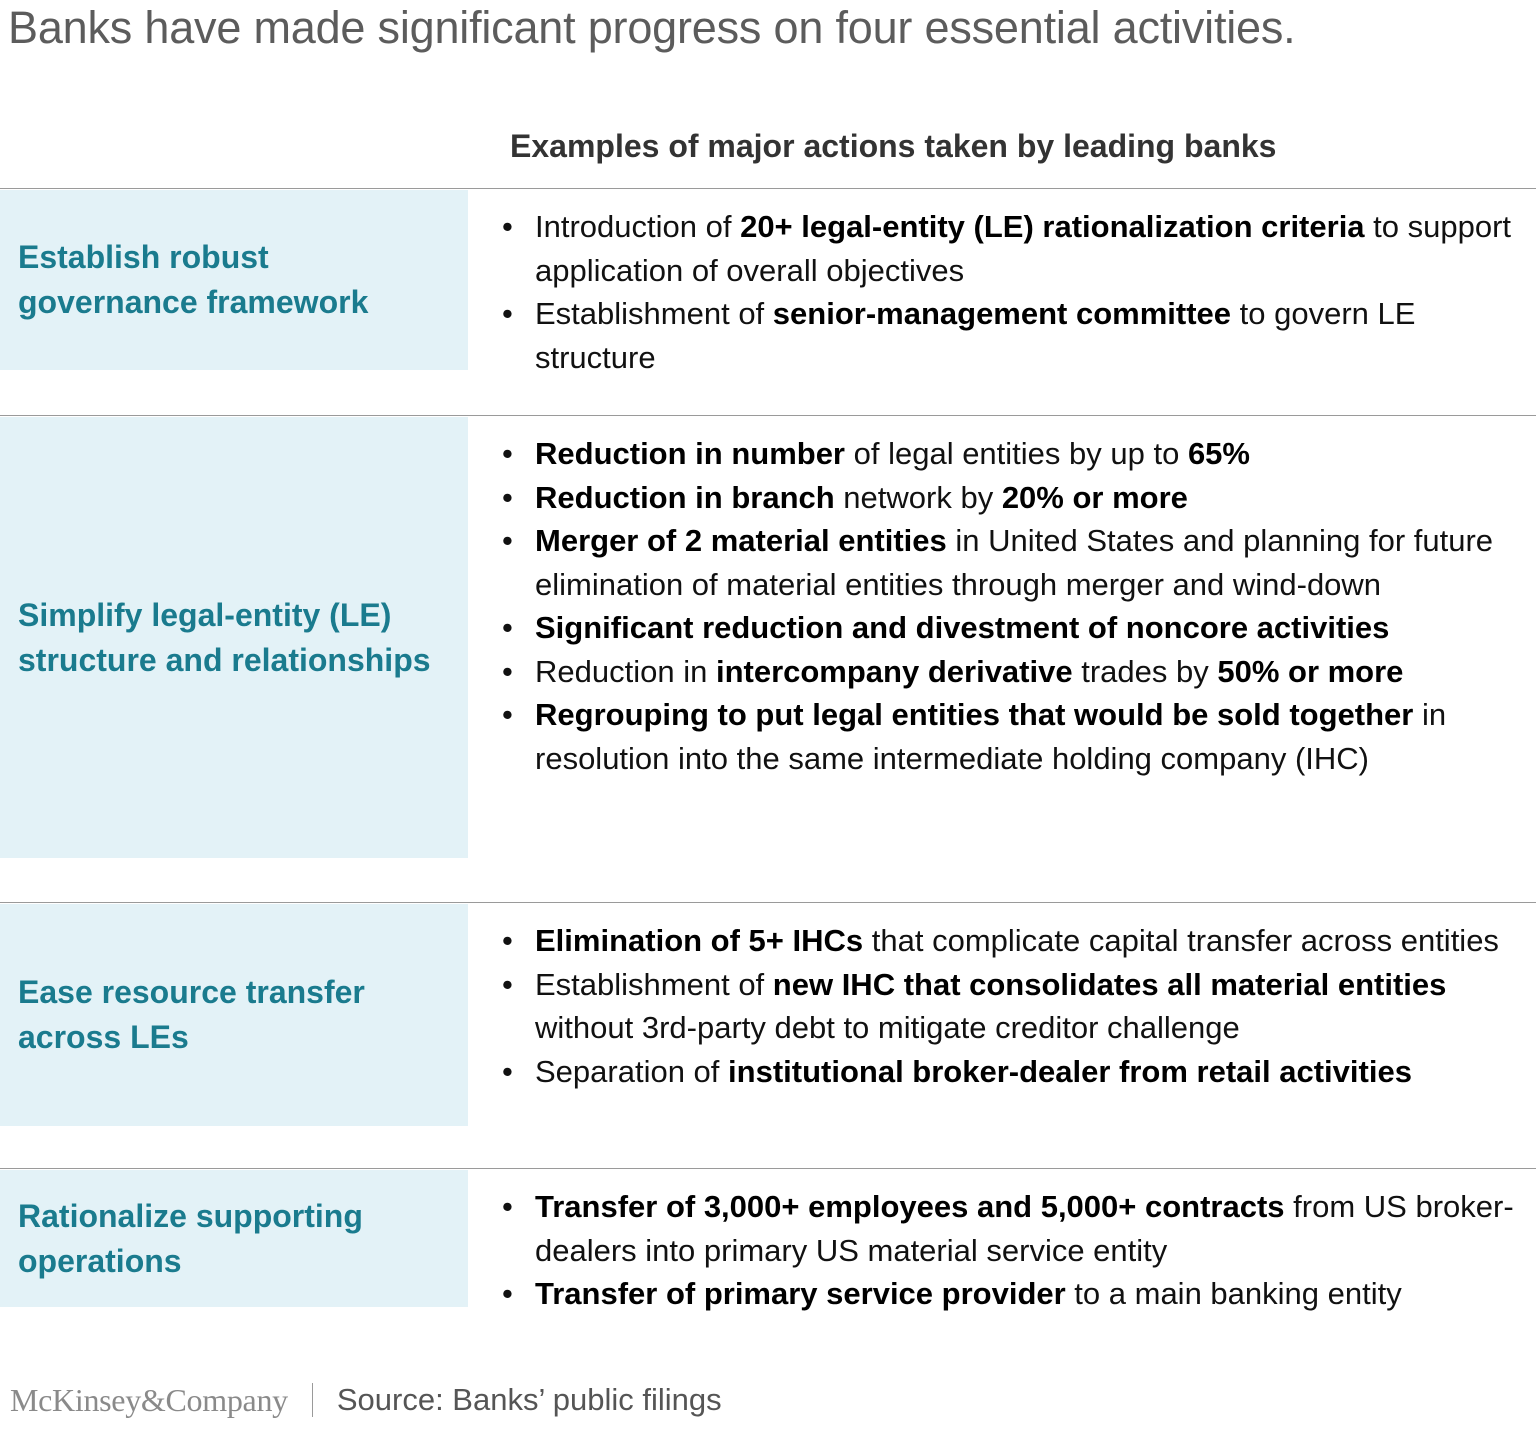 This screenshot has height=1431, width=1536. I want to click on bullet-text: Introduction of, so click(638, 226).